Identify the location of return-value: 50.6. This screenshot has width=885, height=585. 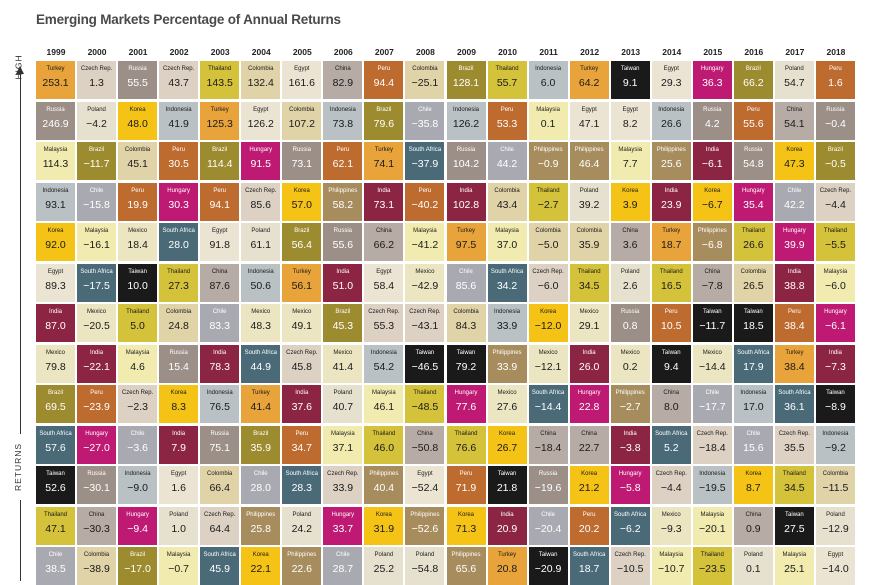
(260, 285).